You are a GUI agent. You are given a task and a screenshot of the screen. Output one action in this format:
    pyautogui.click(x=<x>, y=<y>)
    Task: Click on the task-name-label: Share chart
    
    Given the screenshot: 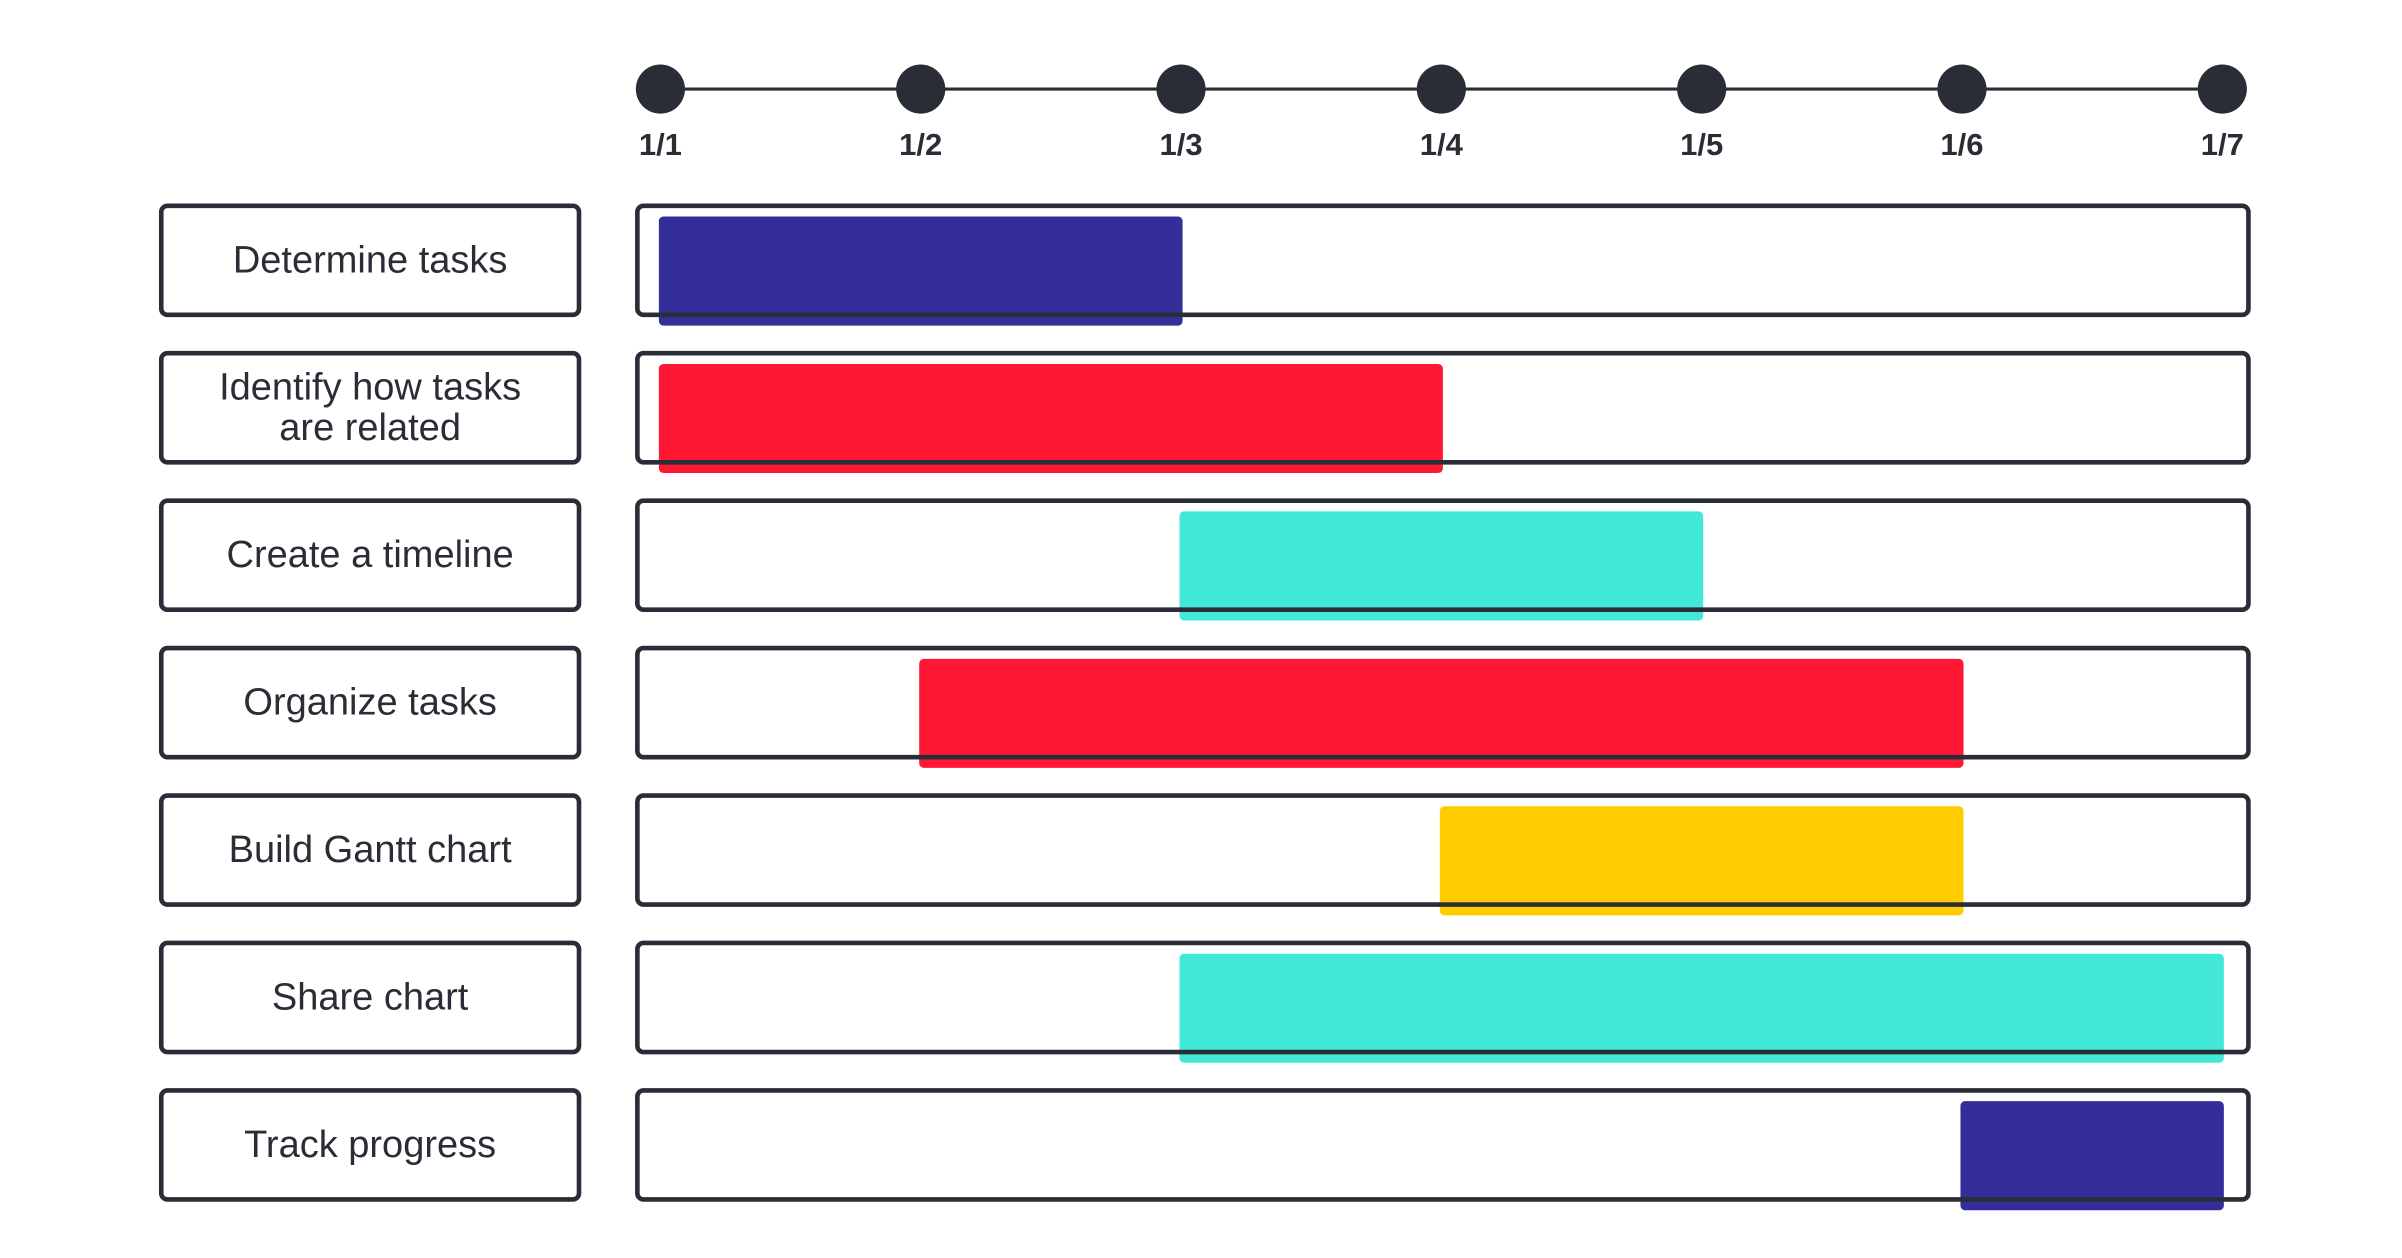 What is the action you would take?
    pyautogui.click(x=370, y=998)
    